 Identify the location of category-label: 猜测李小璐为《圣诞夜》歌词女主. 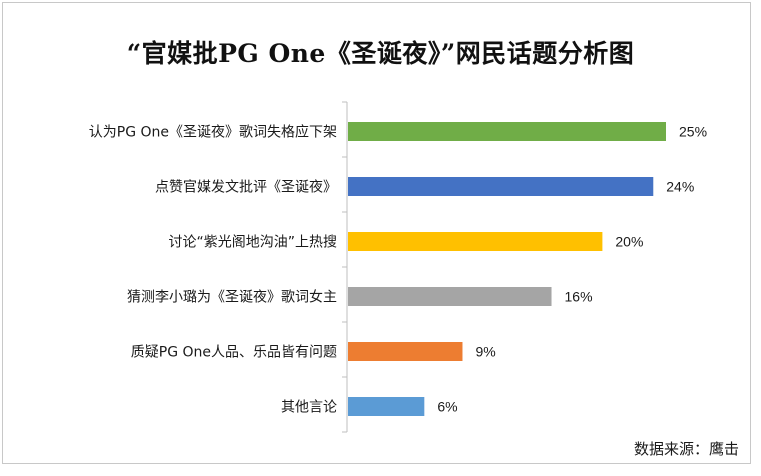
(232, 297).